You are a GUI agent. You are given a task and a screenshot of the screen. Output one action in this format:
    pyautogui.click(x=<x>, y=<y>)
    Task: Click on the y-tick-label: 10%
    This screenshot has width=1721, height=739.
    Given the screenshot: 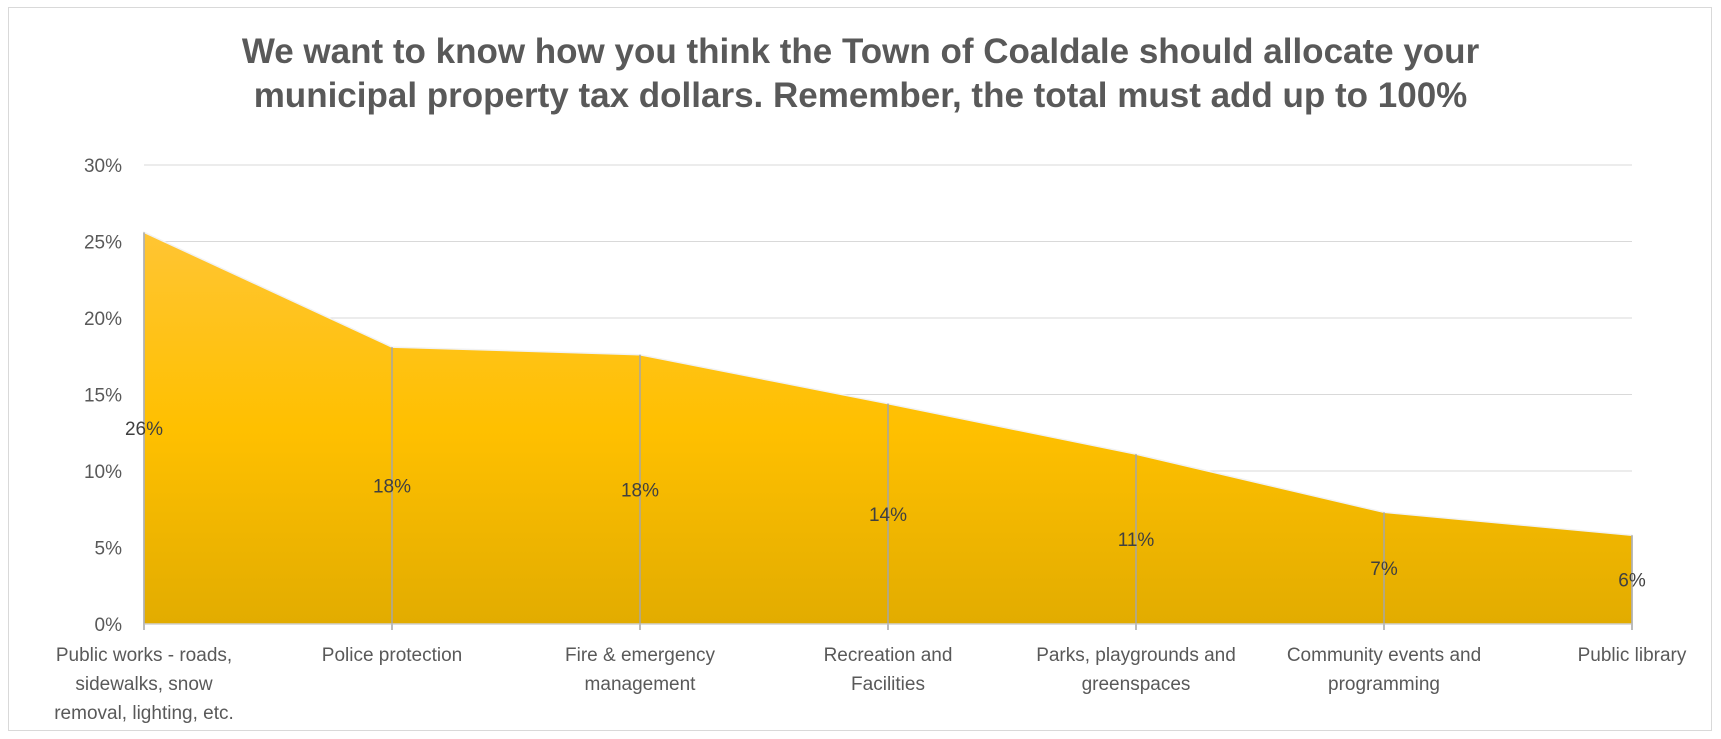 What is the action you would take?
    pyautogui.click(x=103, y=472)
    